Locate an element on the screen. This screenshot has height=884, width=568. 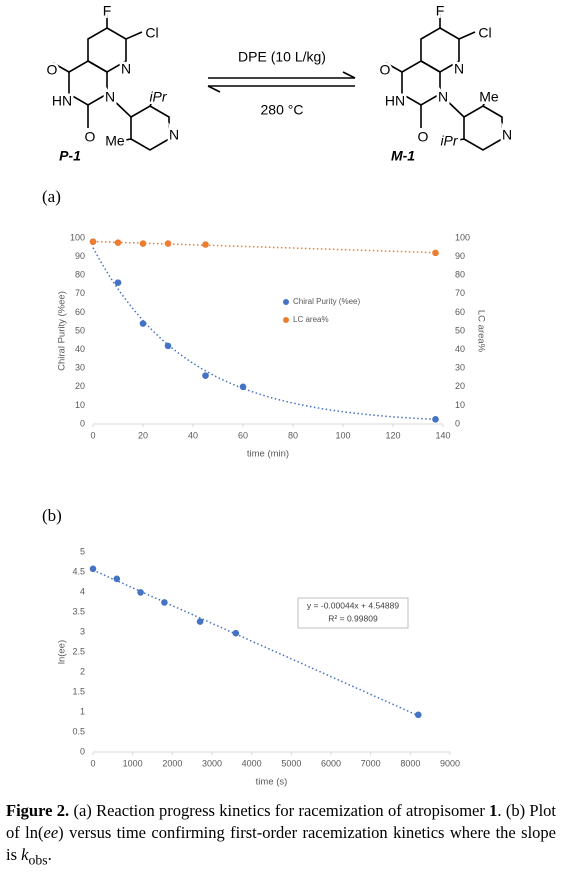
y-tick-label: 2.5 is located at coordinates (78, 651).